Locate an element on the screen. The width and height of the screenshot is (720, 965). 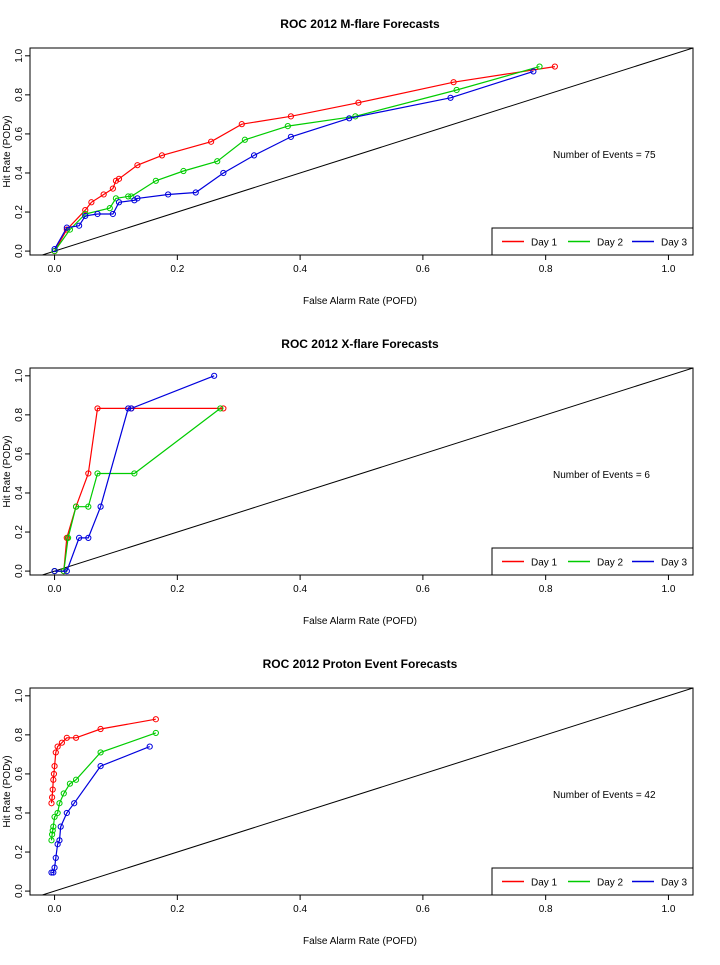
y-tick-label: 0.6 is located at coordinates (19, 134).